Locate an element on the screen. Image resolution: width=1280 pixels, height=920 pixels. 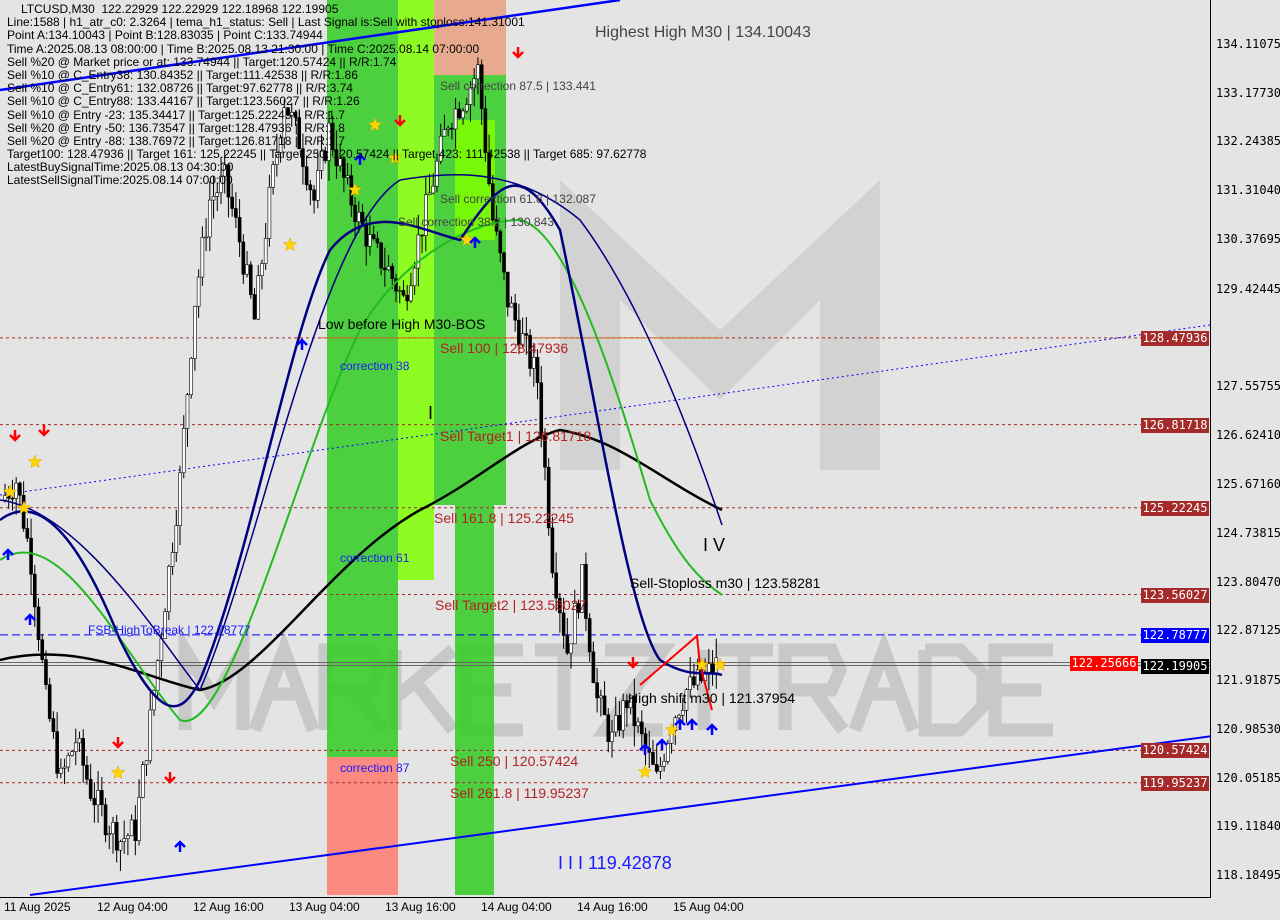
correction-61-label: correction 61 is located at coordinates (375, 558).